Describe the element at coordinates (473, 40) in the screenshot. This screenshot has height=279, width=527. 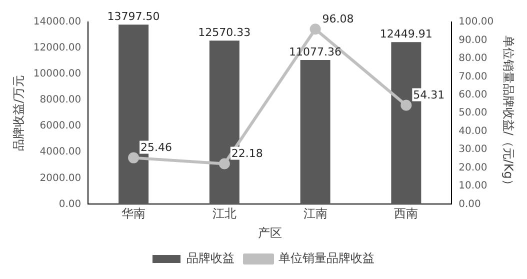
I see `y2-tick-label: 90.00` at that location.